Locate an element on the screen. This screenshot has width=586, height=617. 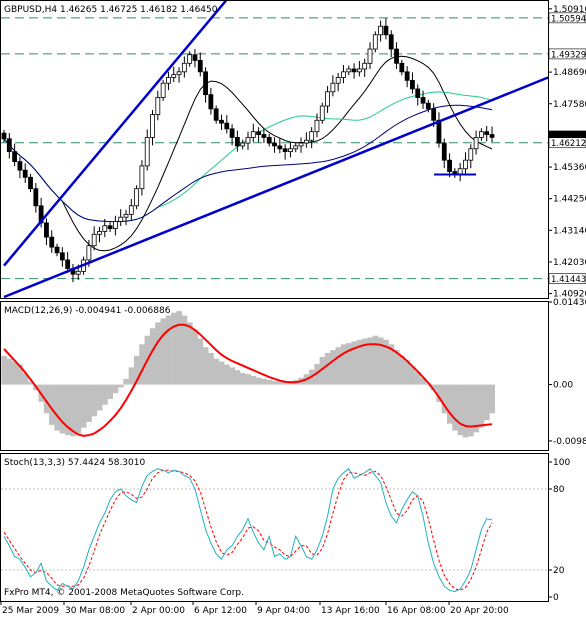
price-tag-label: 1.41443 is located at coordinates (568, 280).